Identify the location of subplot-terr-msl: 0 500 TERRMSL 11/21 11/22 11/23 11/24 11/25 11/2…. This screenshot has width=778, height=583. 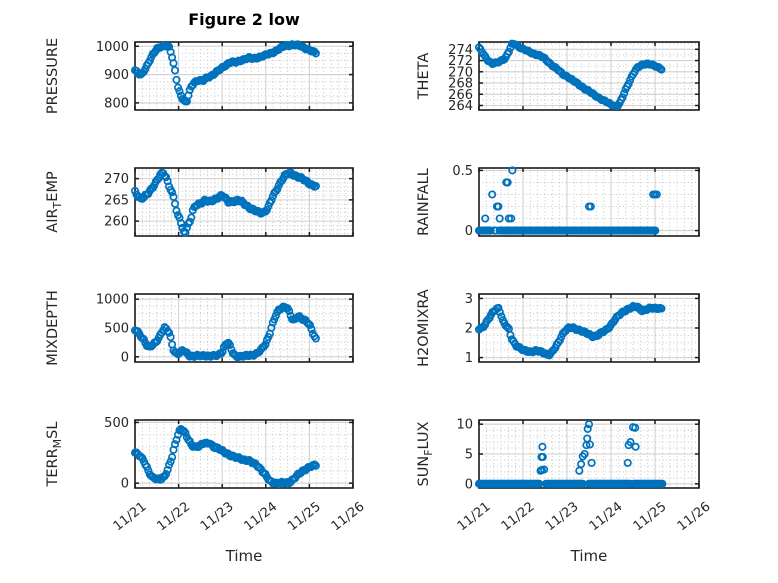
(206, 475).